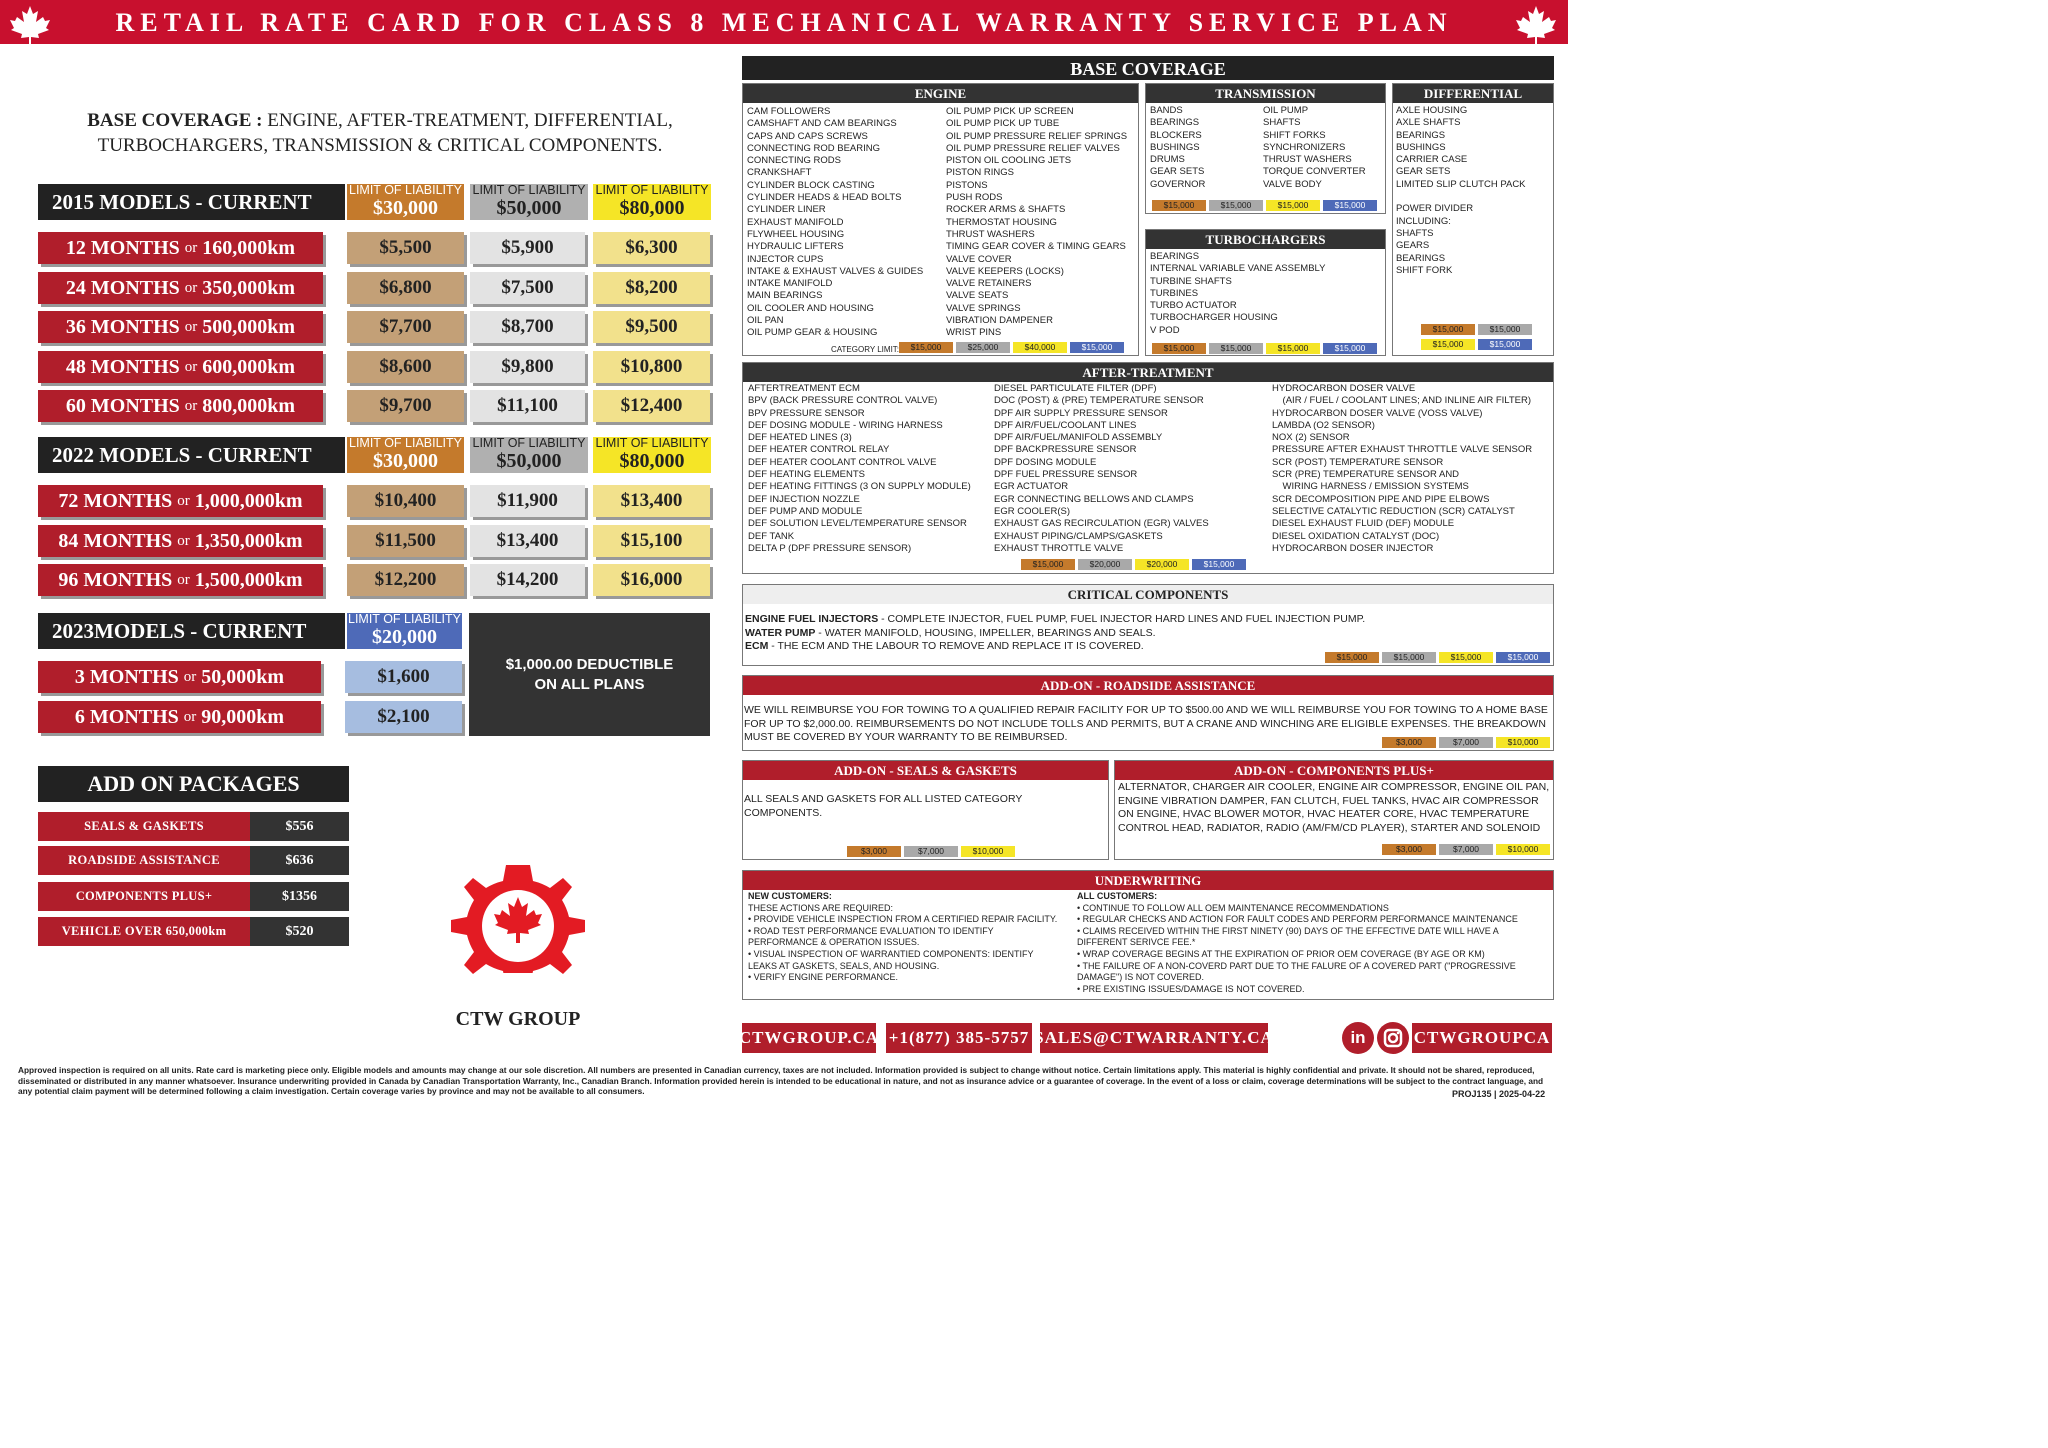 Image resolution: width=2048 pixels, height=1448 pixels. What do you see at coordinates (249, 405) in the screenshot?
I see `km-label: 800,000km` at bounding box center [249, 405].